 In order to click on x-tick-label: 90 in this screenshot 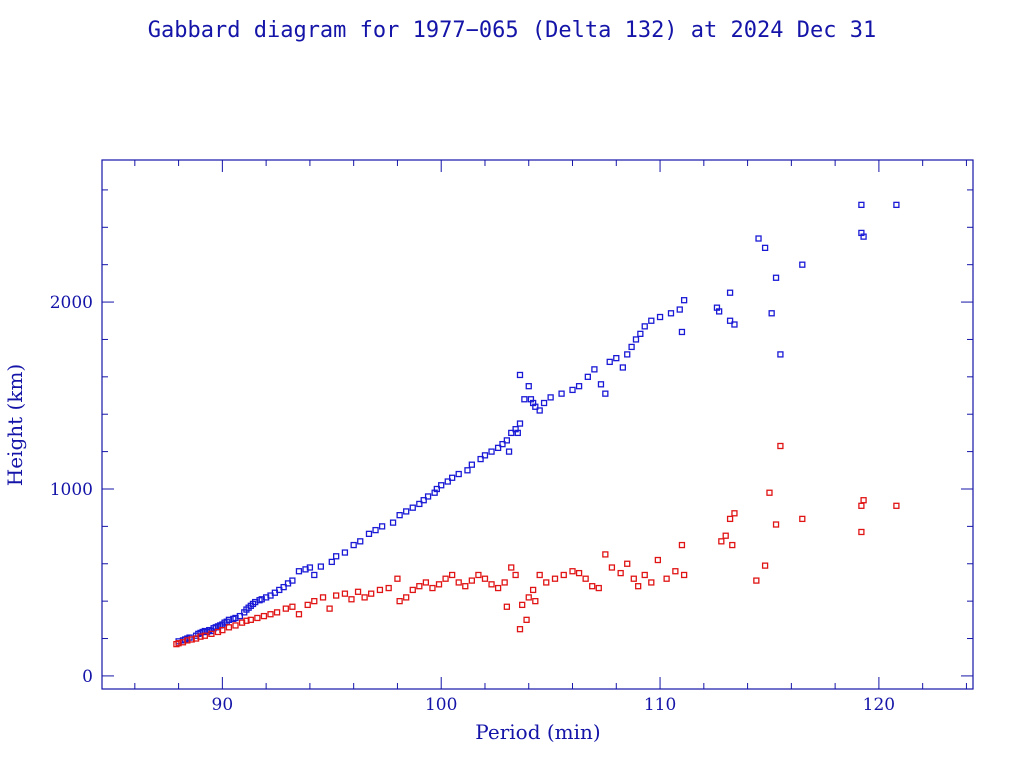, I will do `click(223, 705)`.